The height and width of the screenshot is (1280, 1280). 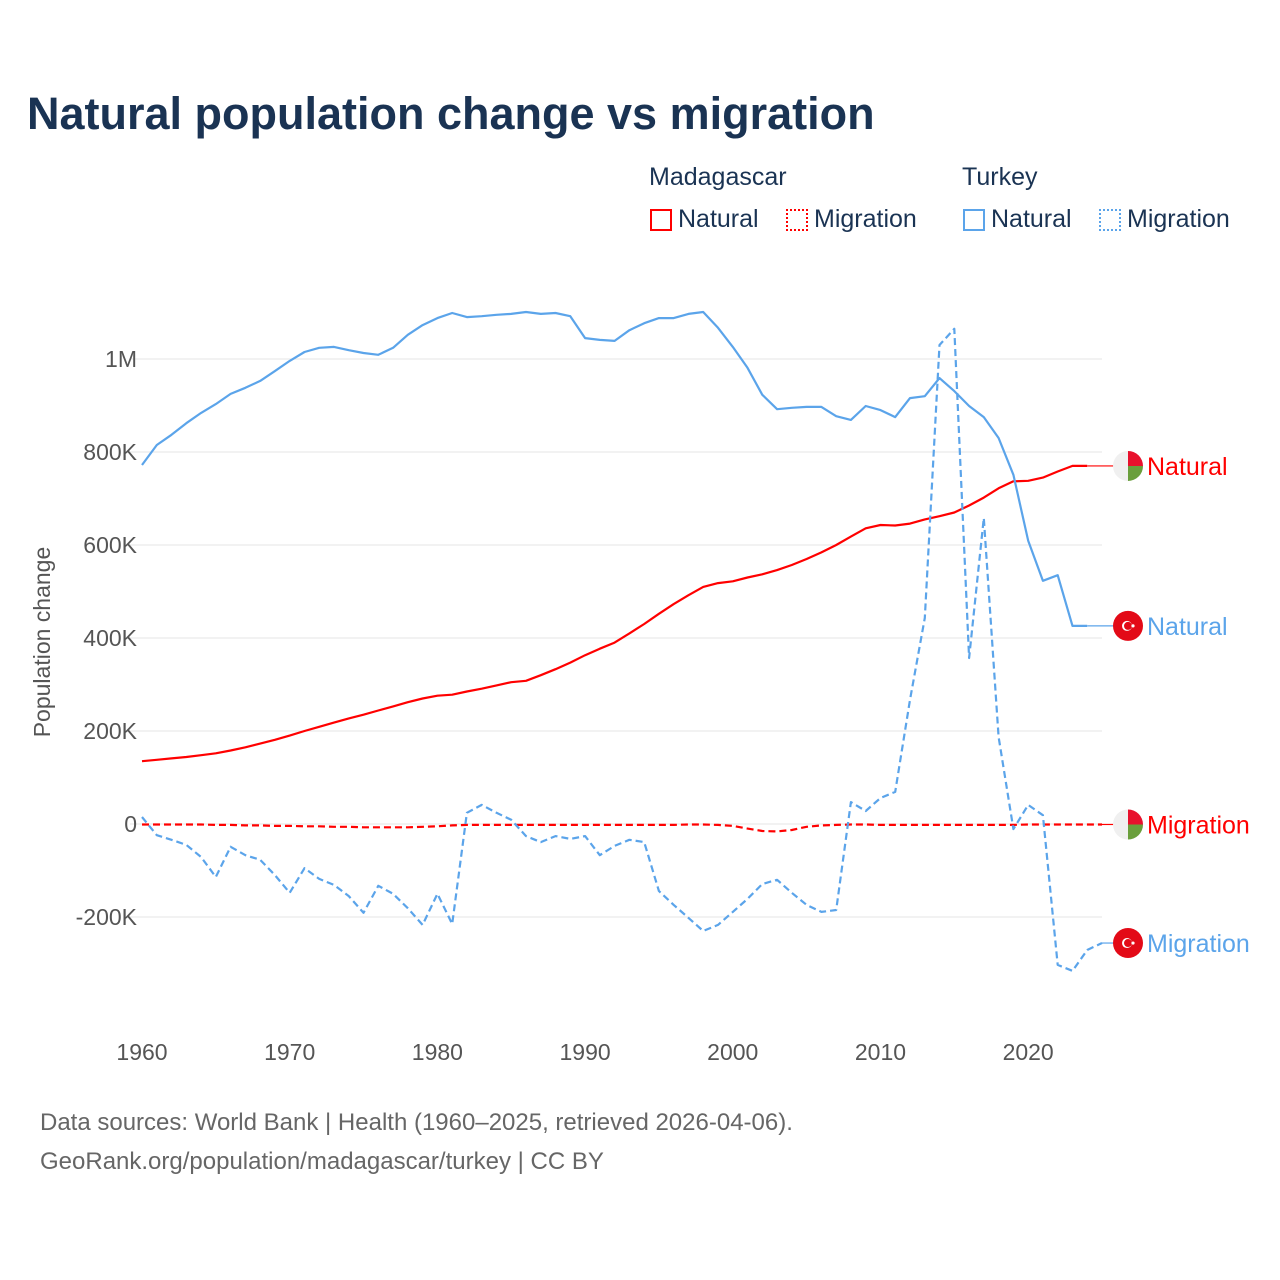 I want to click on legend-group-madagascar: Madagascar, so click(x=718, y=177).